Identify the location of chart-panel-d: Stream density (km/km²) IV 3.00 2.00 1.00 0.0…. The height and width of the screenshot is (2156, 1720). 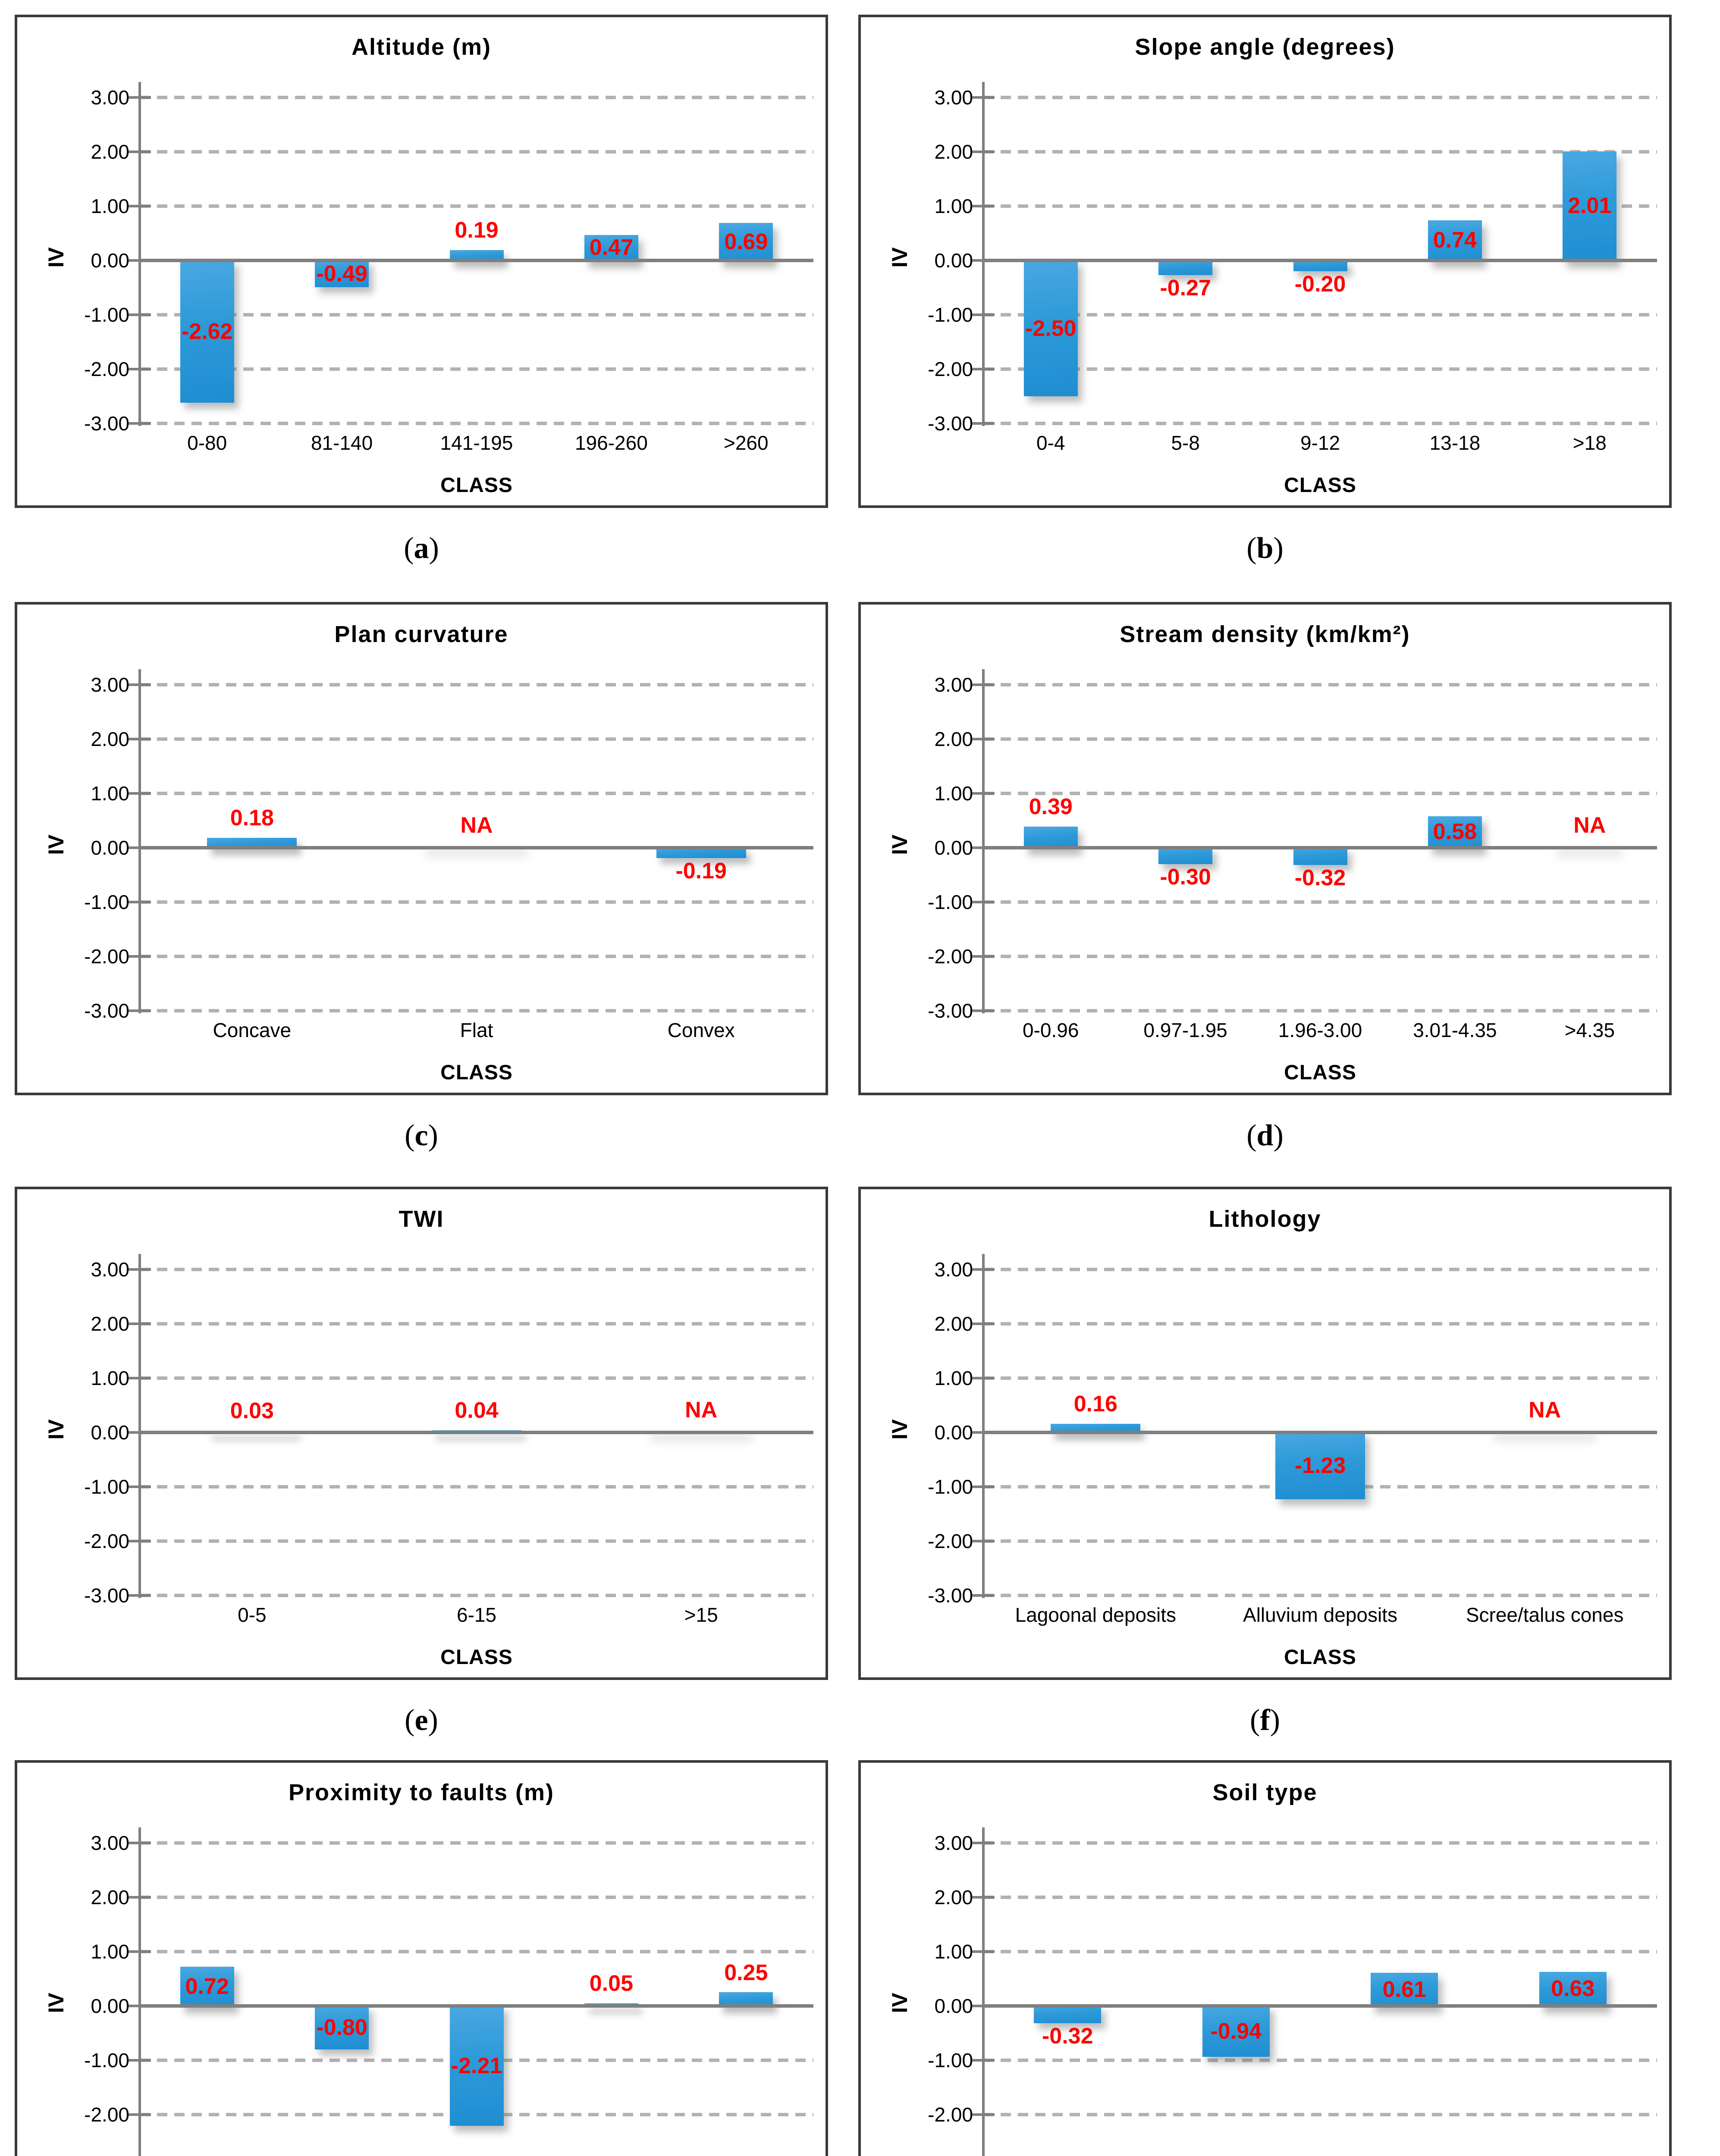
(1265, 848).